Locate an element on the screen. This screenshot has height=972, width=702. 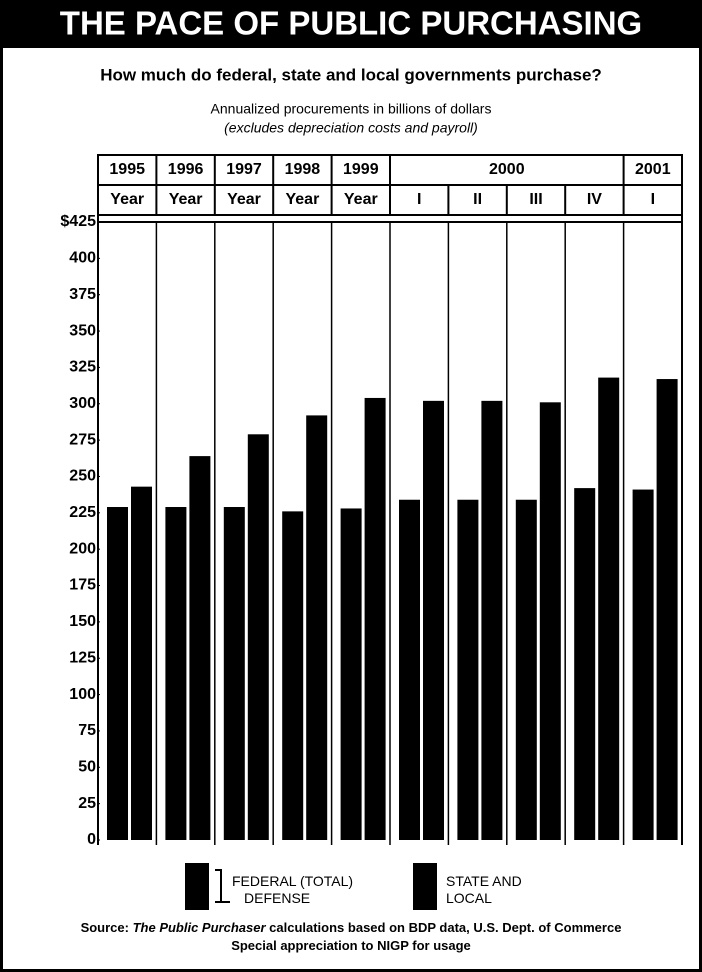
group-label: 1995 is located at coordinates (127, 169).